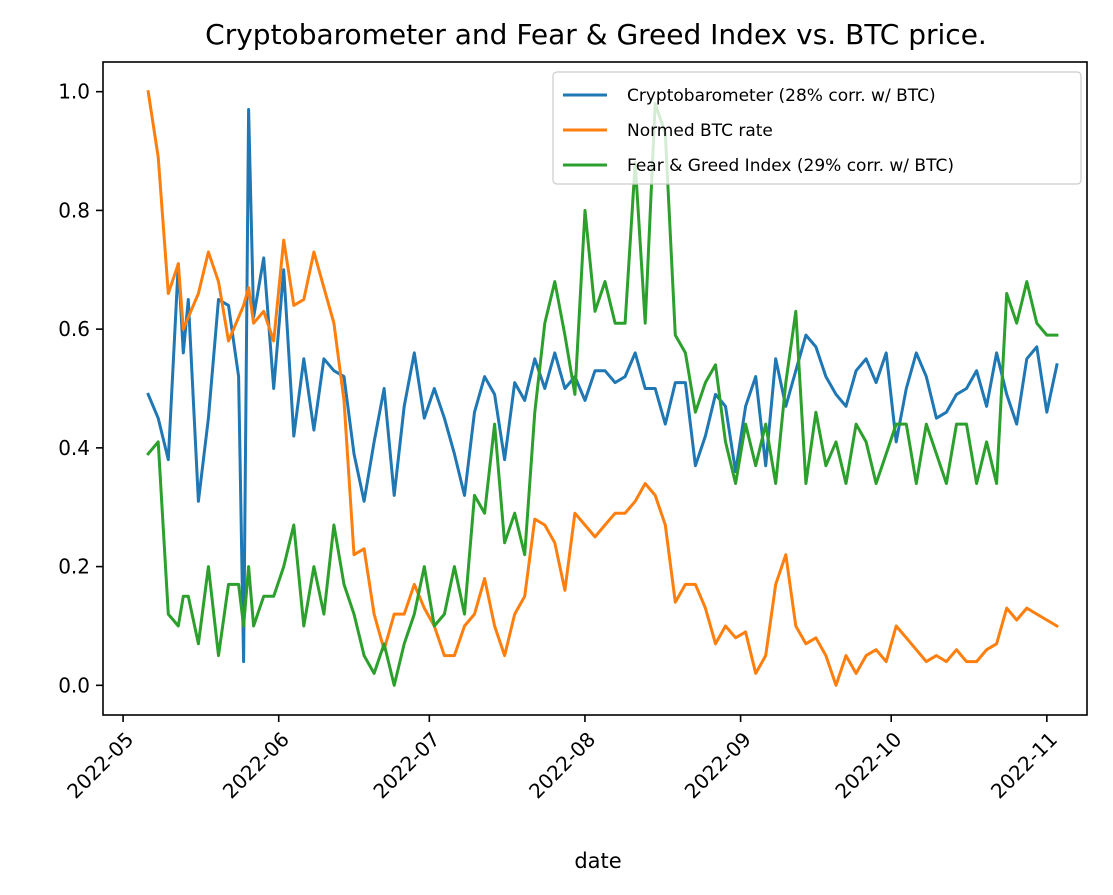 The height and width of the screenshot is (895, 1113). Describe the element at coordinates (74, 567) in the screenshot. I see `y-tick-label-1: 0.2` at that location.